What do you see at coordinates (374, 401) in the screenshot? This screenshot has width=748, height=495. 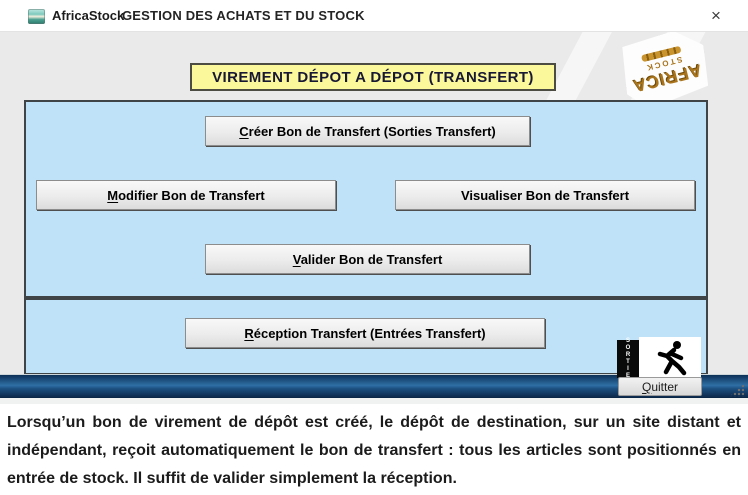 I see `window-bottom-edge` at bounding box center [374, 401].